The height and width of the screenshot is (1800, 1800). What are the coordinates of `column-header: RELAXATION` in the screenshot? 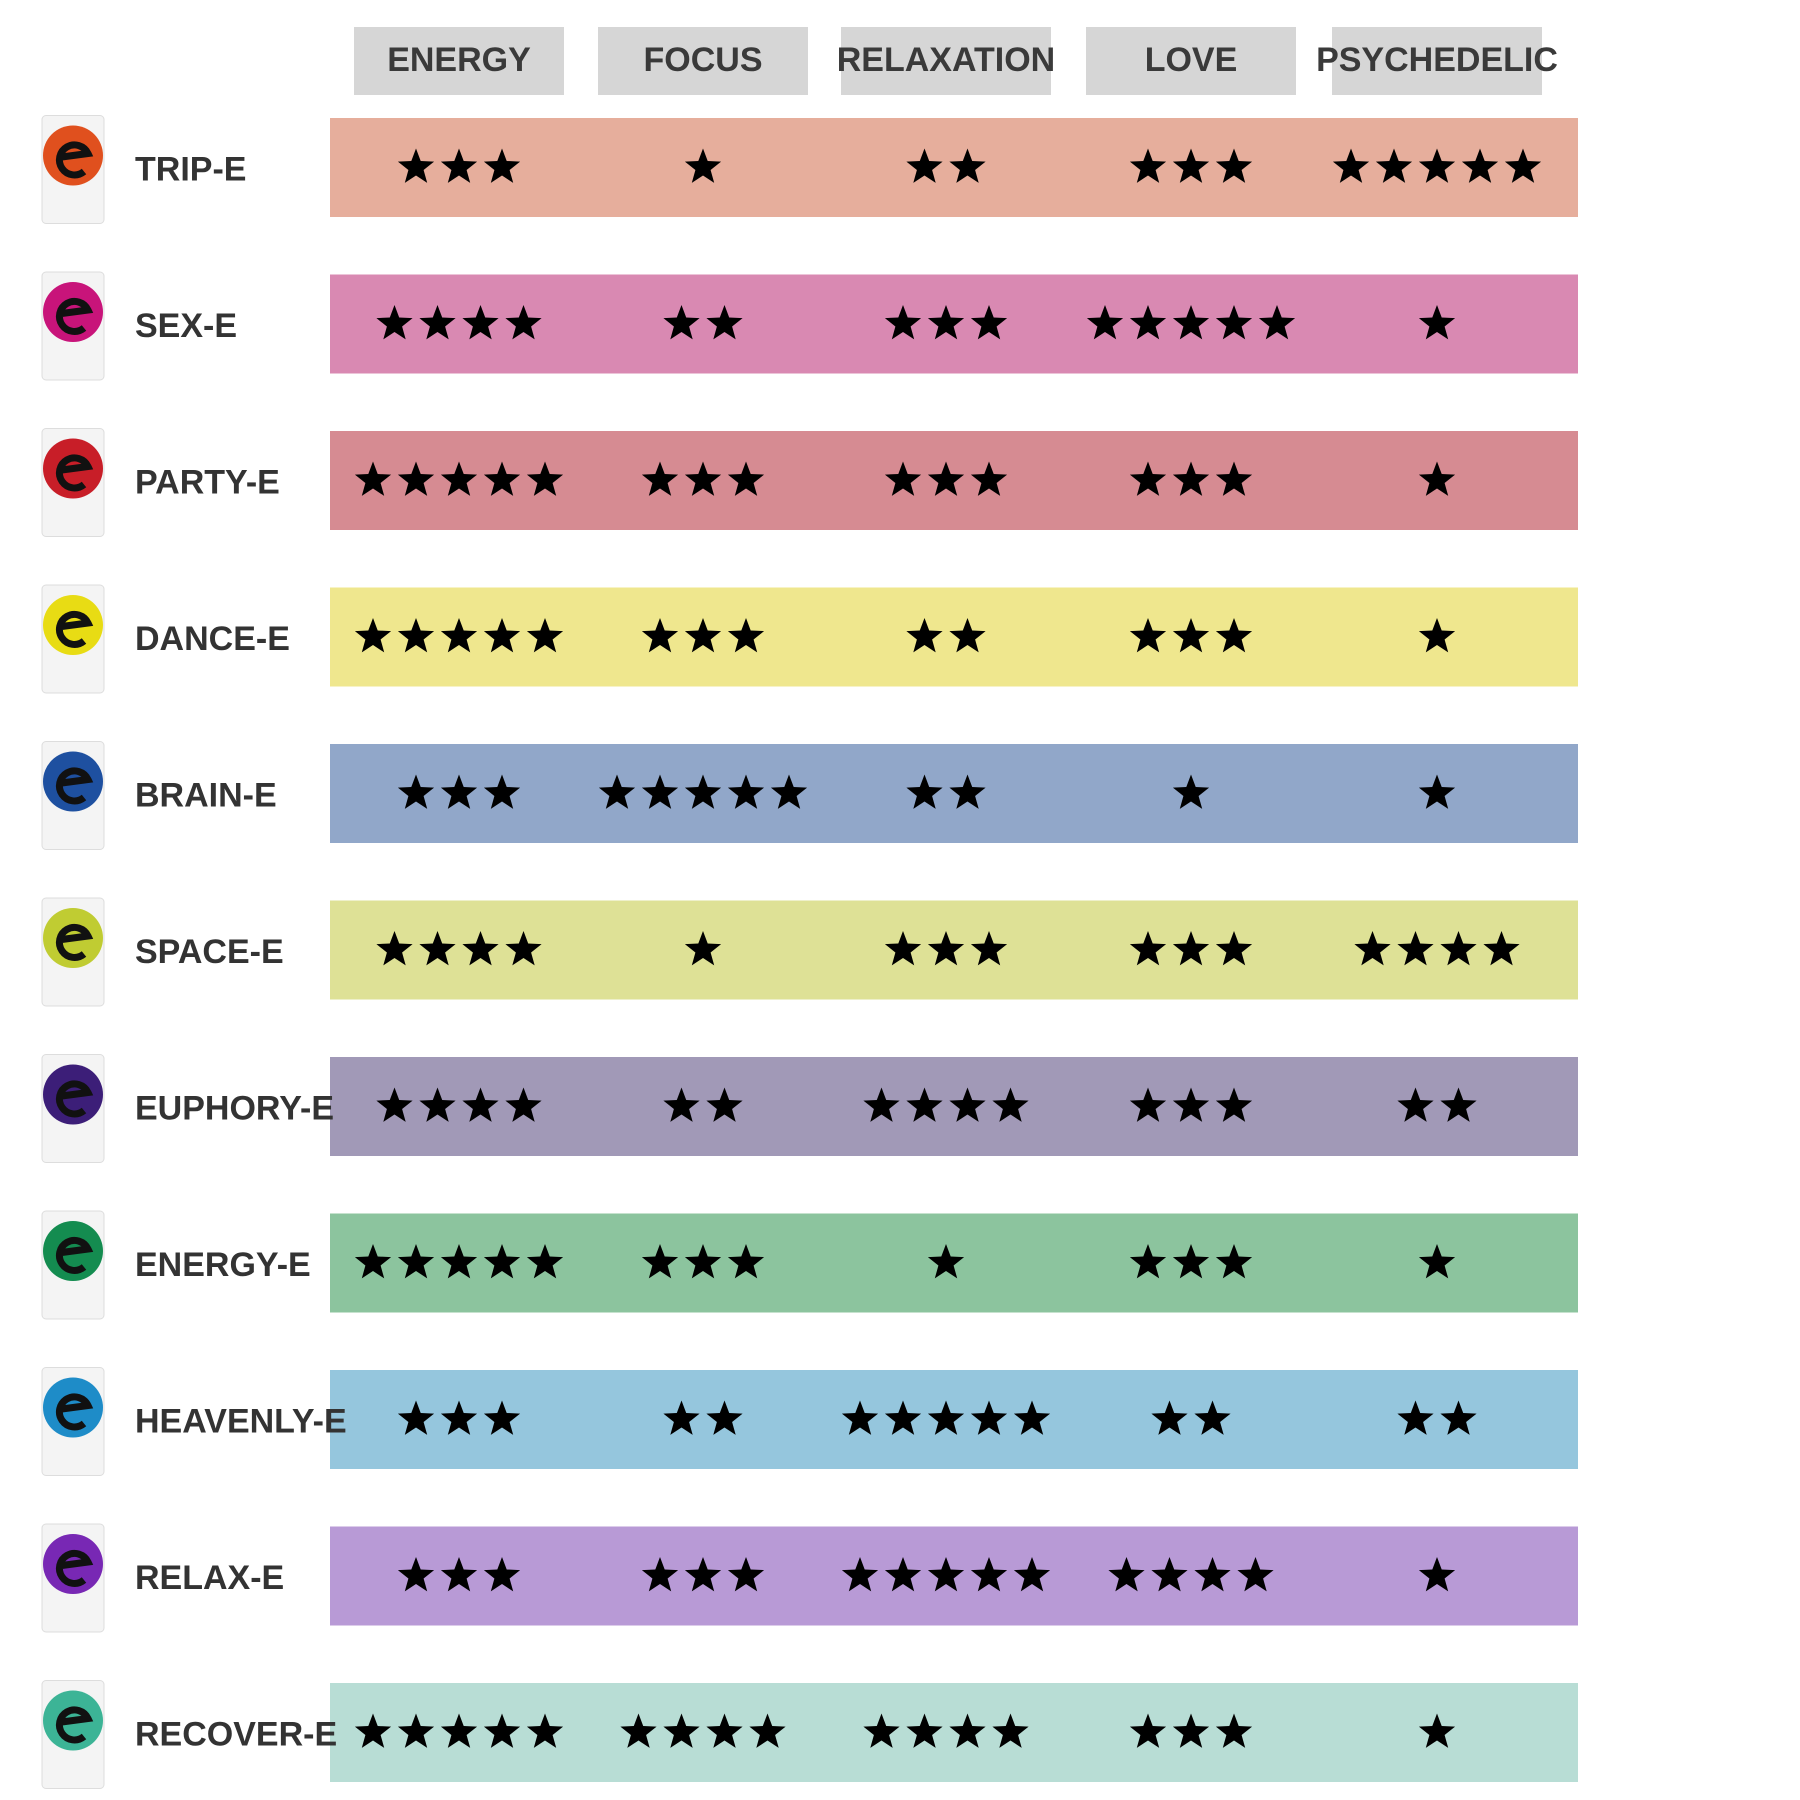 It's located at (946, 60).